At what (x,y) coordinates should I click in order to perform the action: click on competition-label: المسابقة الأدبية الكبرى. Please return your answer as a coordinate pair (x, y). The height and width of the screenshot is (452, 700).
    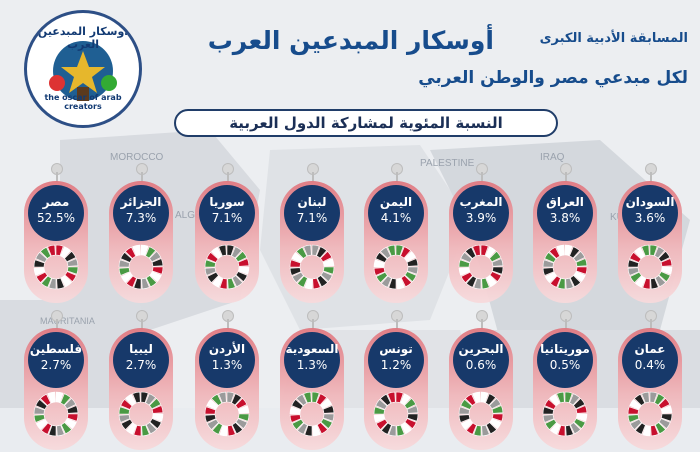
    Looking at the image, I should click on (613, 38).